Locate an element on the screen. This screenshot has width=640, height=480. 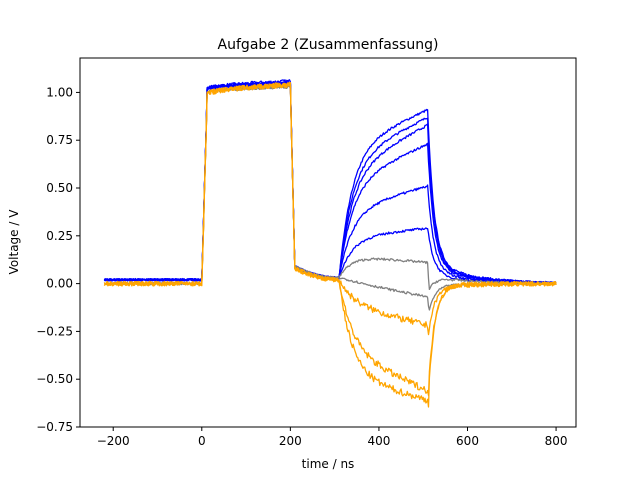
y-tick-label: 0.50 is located at coordinates (59, 188).